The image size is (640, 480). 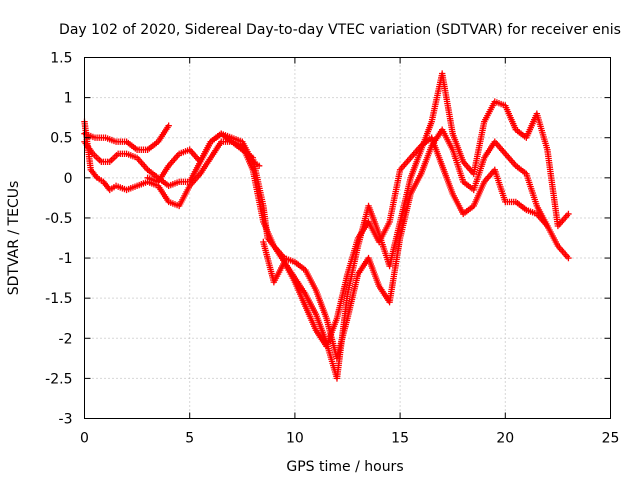 I want to click on y-tick-label: 1, so click(x=68, y=99).